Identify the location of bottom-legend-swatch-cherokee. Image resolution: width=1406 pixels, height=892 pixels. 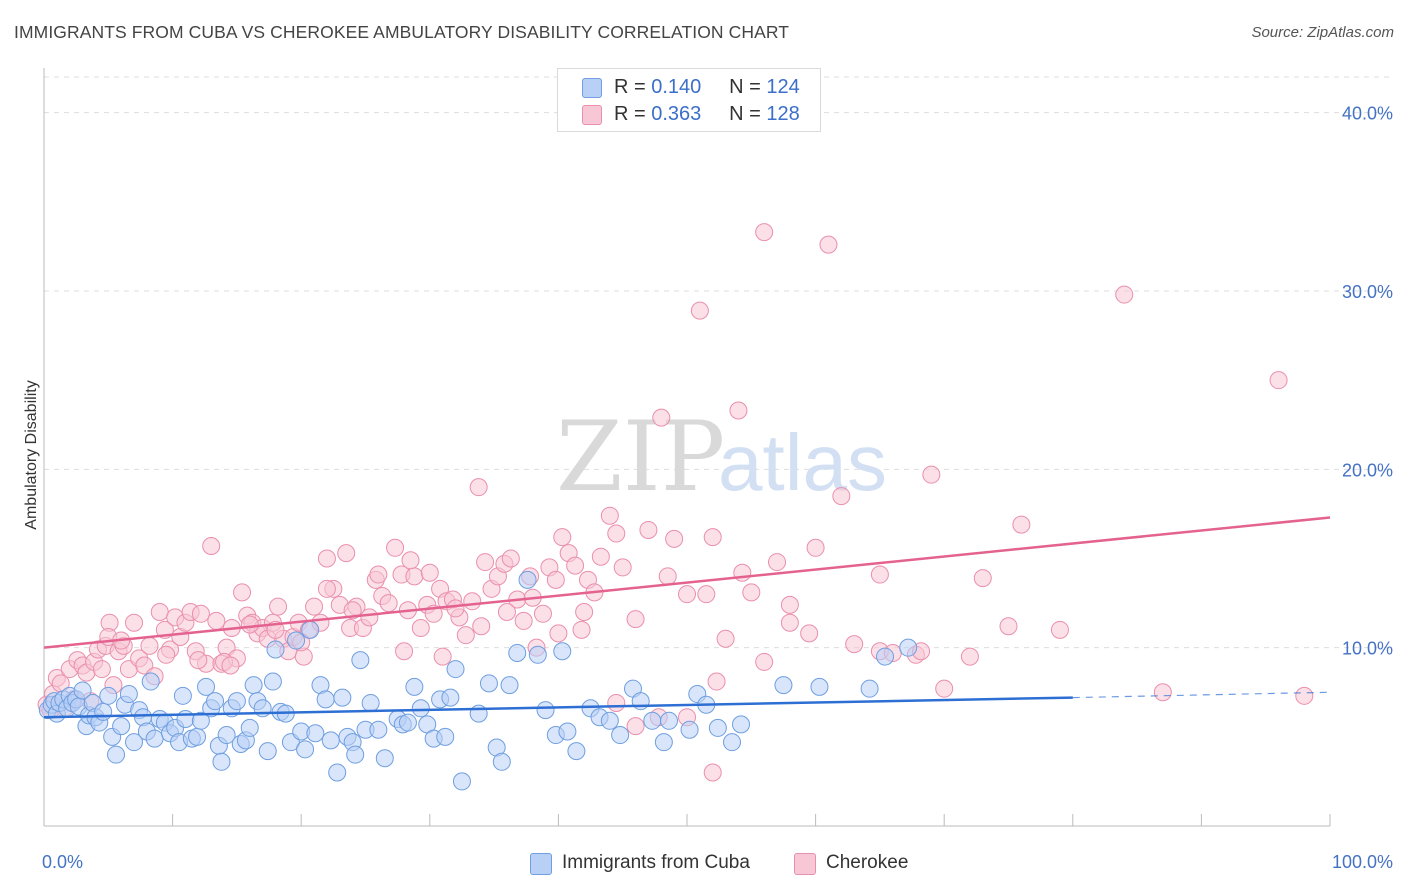
(805, 864).